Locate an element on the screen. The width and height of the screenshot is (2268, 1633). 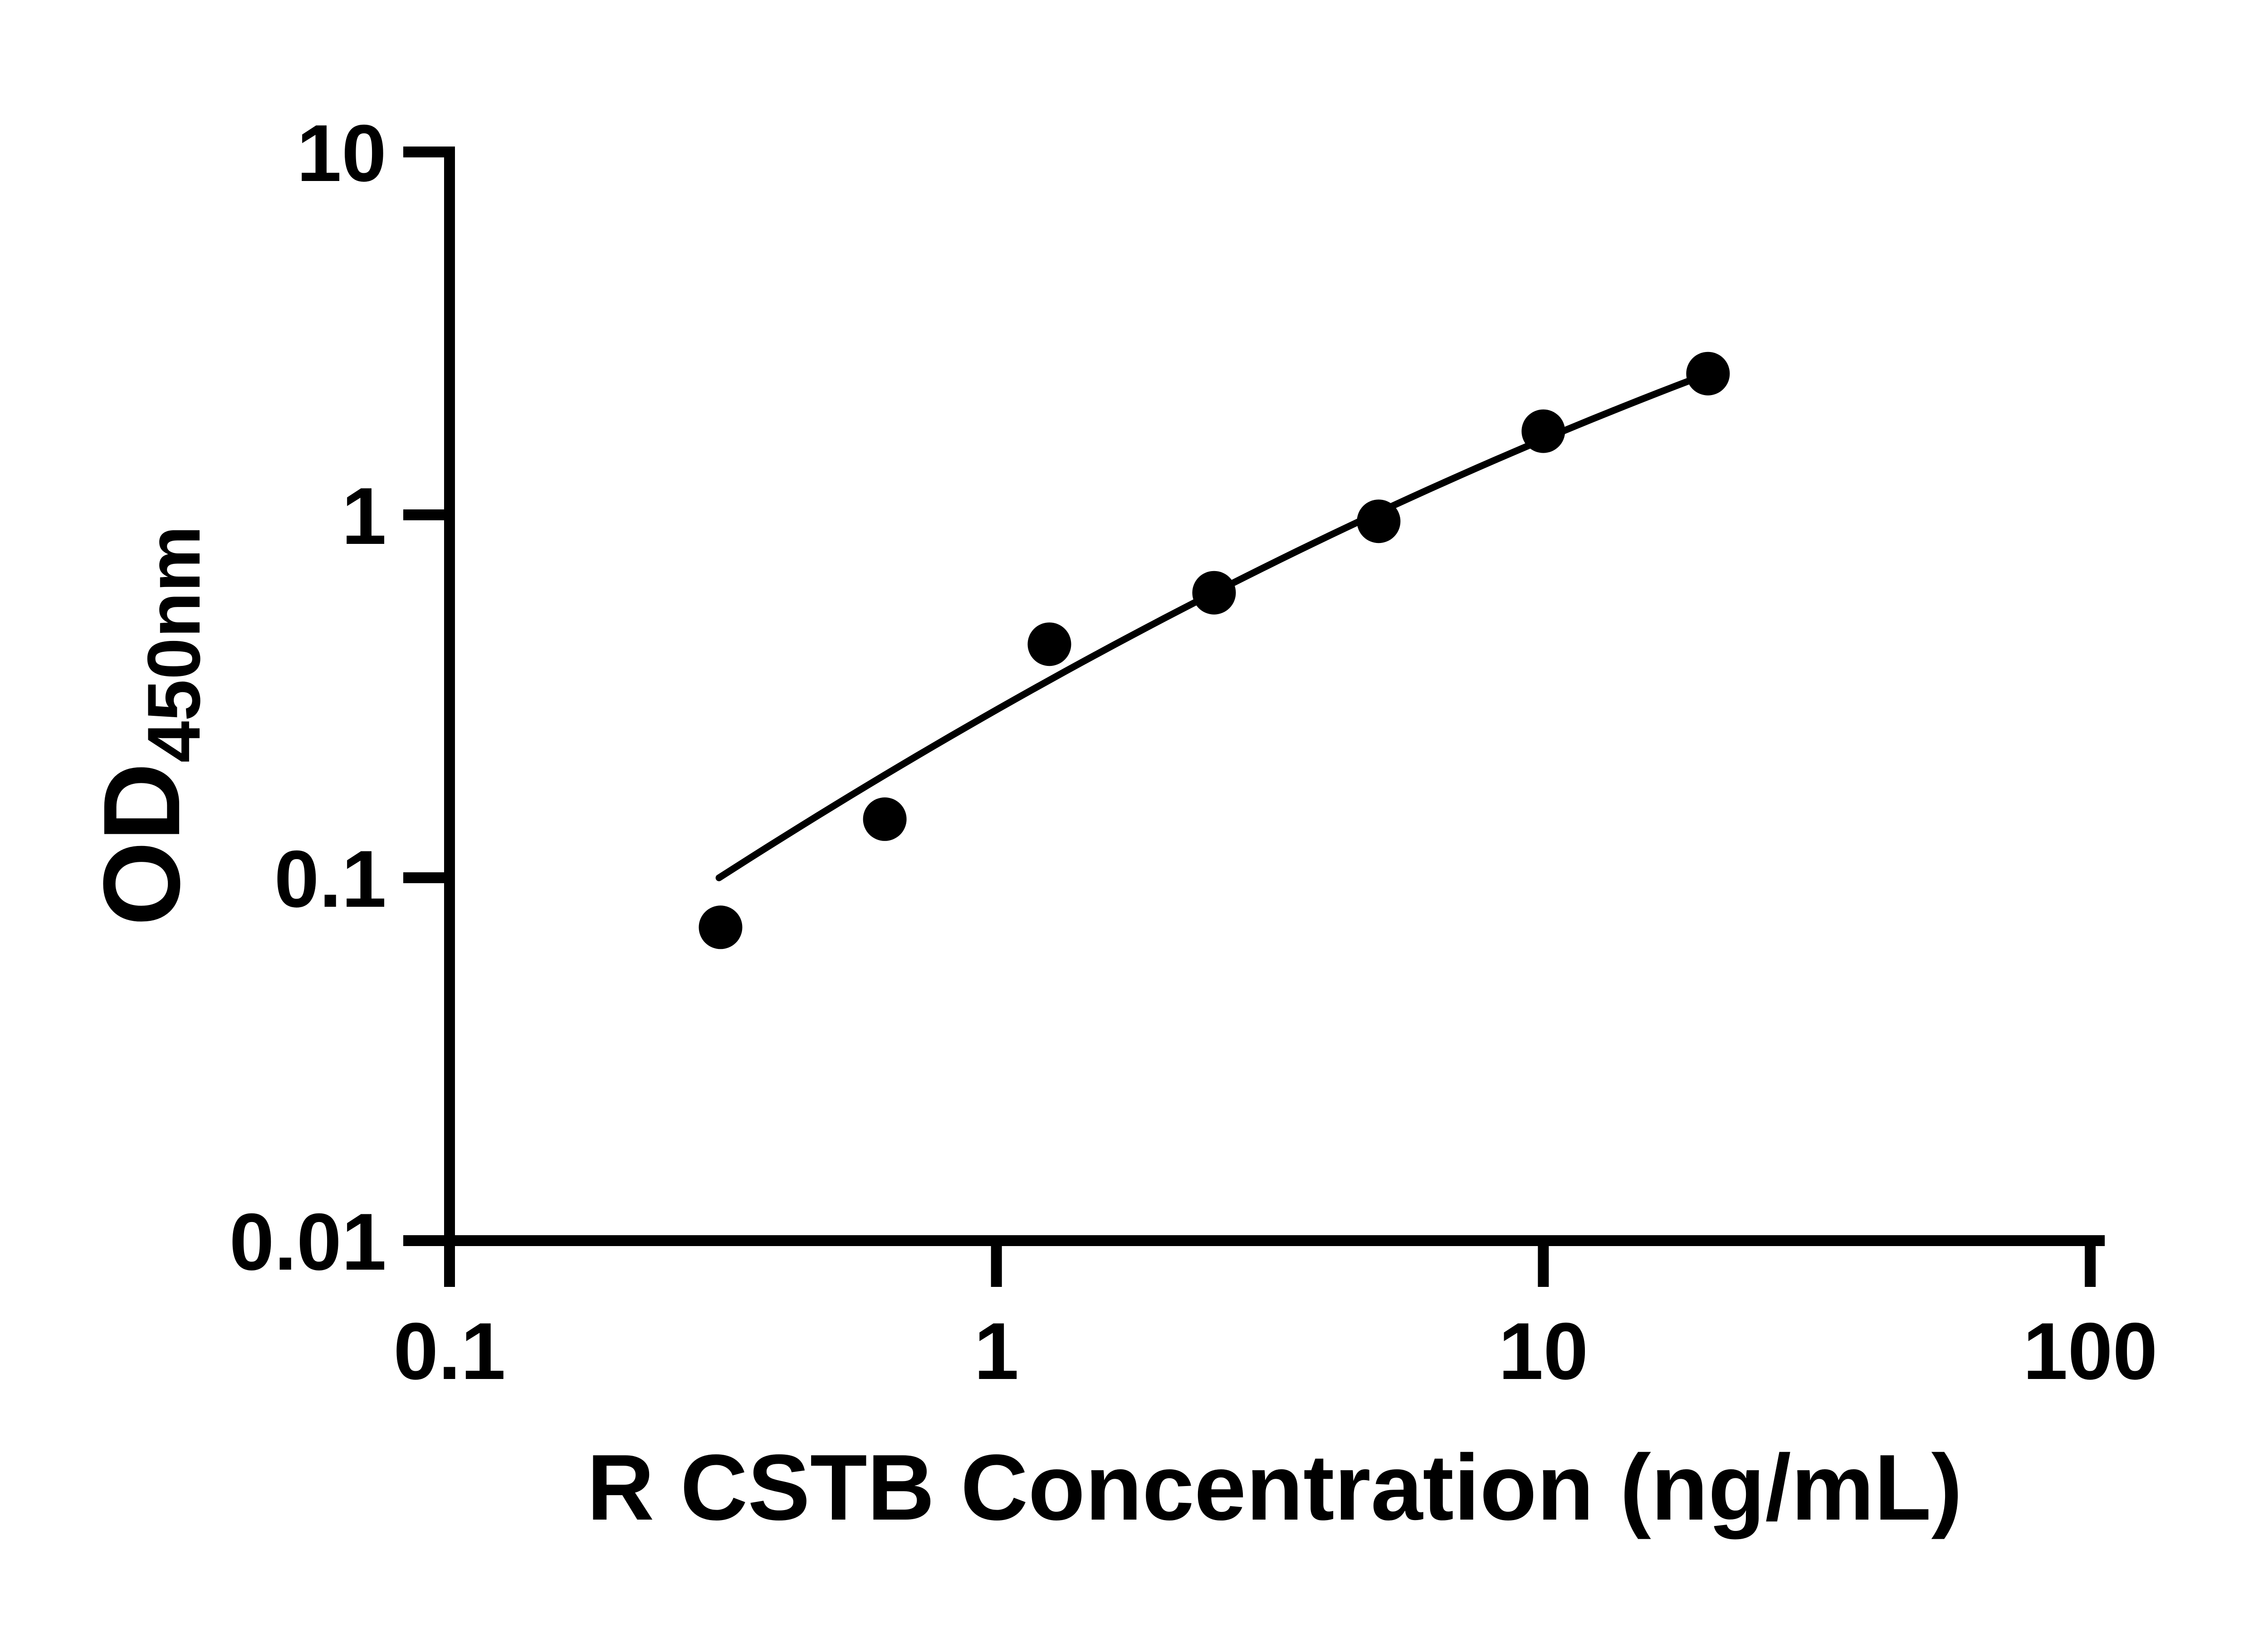
x-tick-label: 100 is located at coordinates (2091, 1351).